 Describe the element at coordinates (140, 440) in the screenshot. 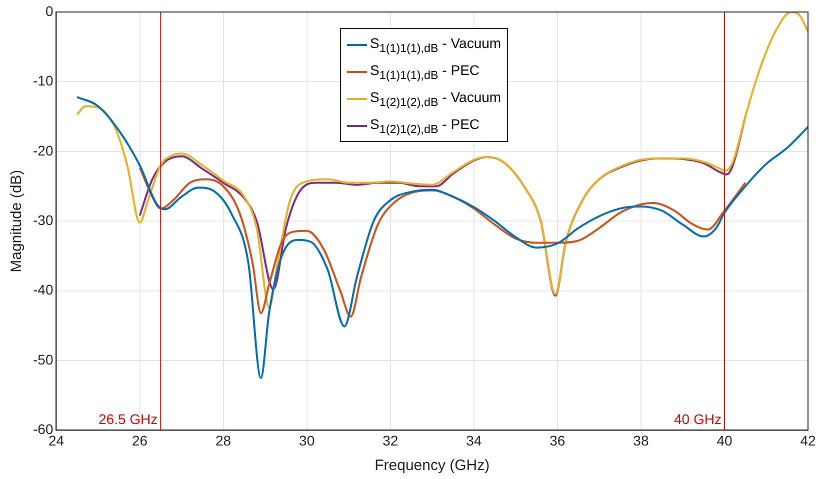

I see `x-tick-label: 26` at that location.